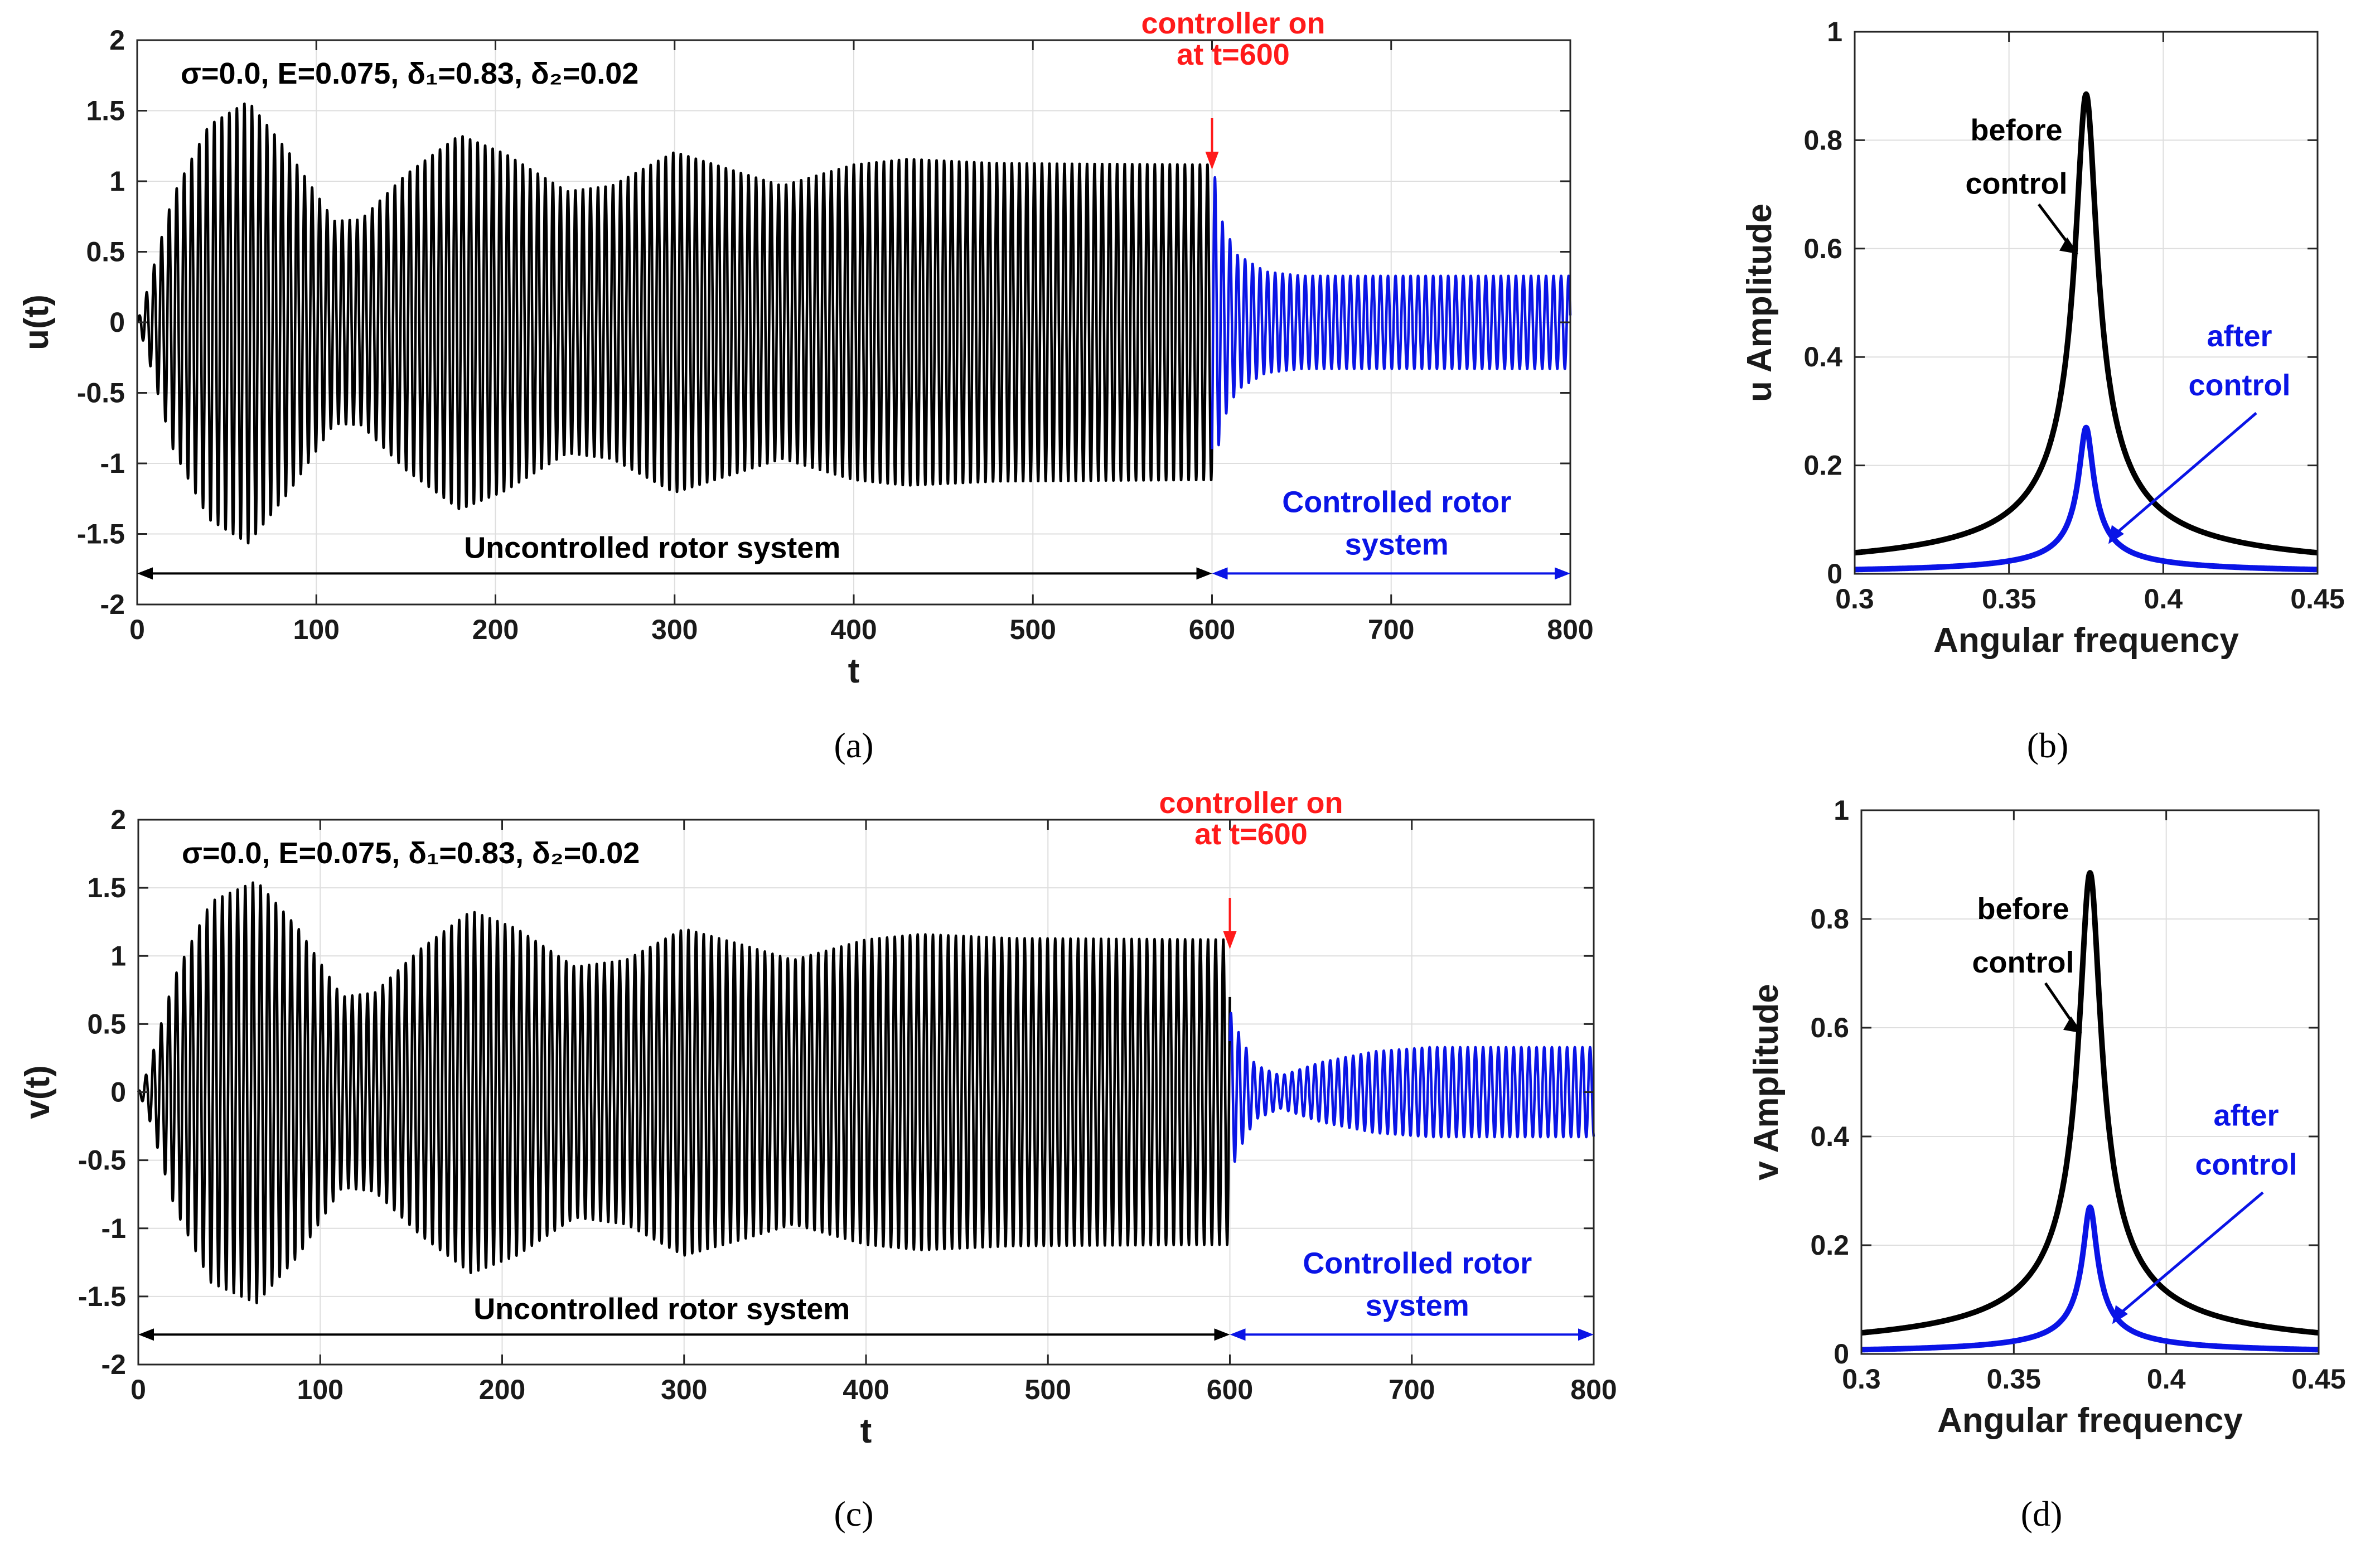 This screenshot has width=2380, height=1548. Describe the element at coordinates (101, 393) in the screenshot. I see `y-tick-label: -0.5` at that location.